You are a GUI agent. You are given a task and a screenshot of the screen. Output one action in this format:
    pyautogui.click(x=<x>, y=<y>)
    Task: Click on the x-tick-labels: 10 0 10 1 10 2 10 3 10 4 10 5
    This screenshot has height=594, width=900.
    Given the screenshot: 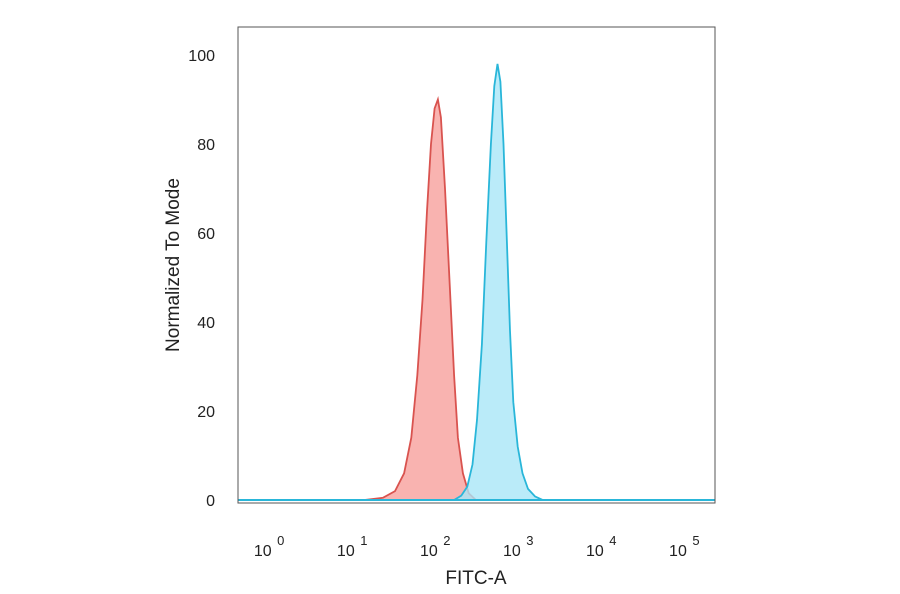 What is the action you would take?
    pyautogui.click(x=477, y=546)
    